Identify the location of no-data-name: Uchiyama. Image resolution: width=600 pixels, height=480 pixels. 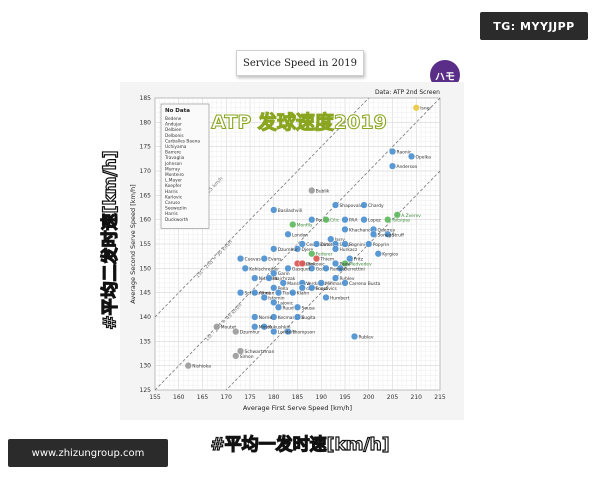
(176, 147).